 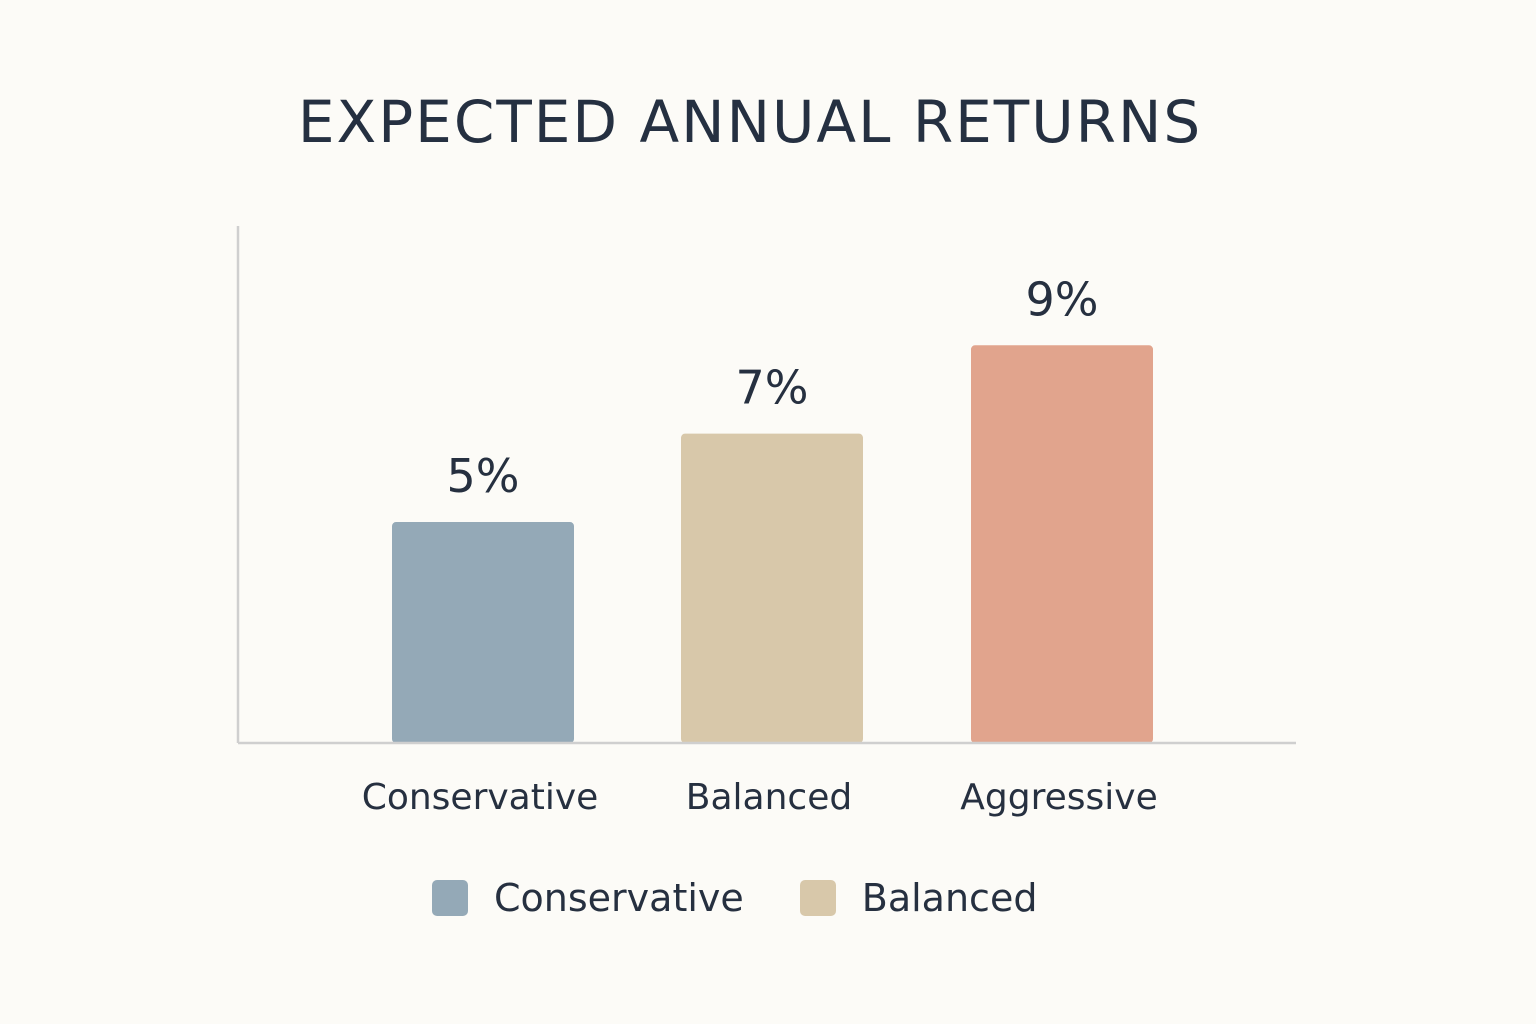 What do you see at coordinates (762, 898) in the screenshot?
I see `legend: Conservative Balanced` at bounding box center [762, 898].